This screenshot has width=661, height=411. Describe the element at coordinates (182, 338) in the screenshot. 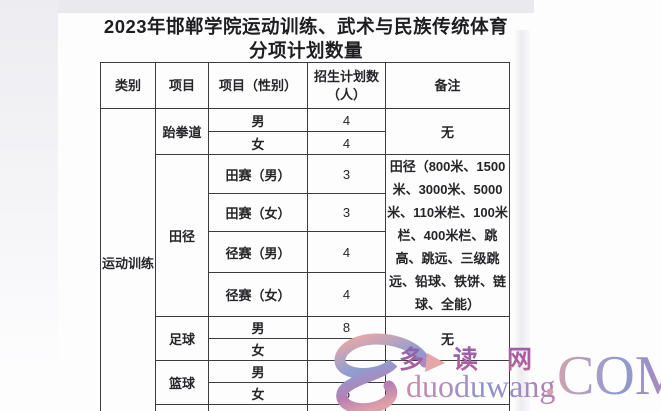

I see `project-cell-football: 足球` at that location.